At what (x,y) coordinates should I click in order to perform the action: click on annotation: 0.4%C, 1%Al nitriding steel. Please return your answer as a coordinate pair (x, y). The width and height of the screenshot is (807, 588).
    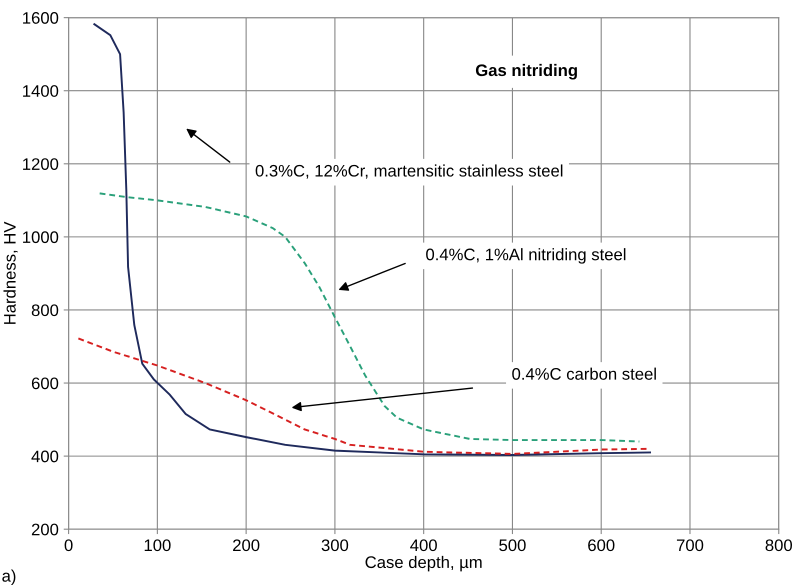
    Looking at the image, I should click on (526, 256).